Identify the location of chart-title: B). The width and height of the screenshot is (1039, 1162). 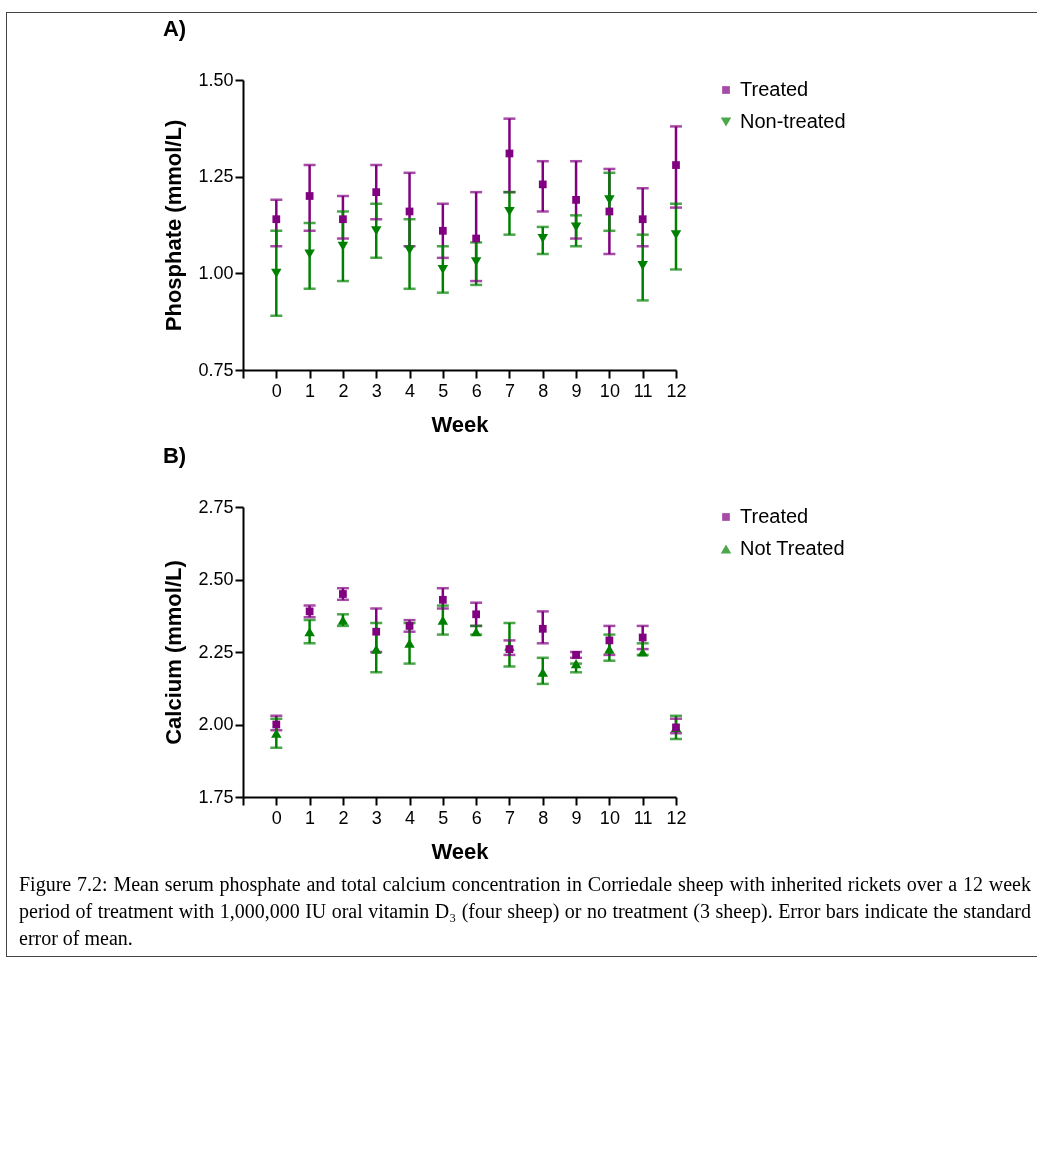
(174, 455).